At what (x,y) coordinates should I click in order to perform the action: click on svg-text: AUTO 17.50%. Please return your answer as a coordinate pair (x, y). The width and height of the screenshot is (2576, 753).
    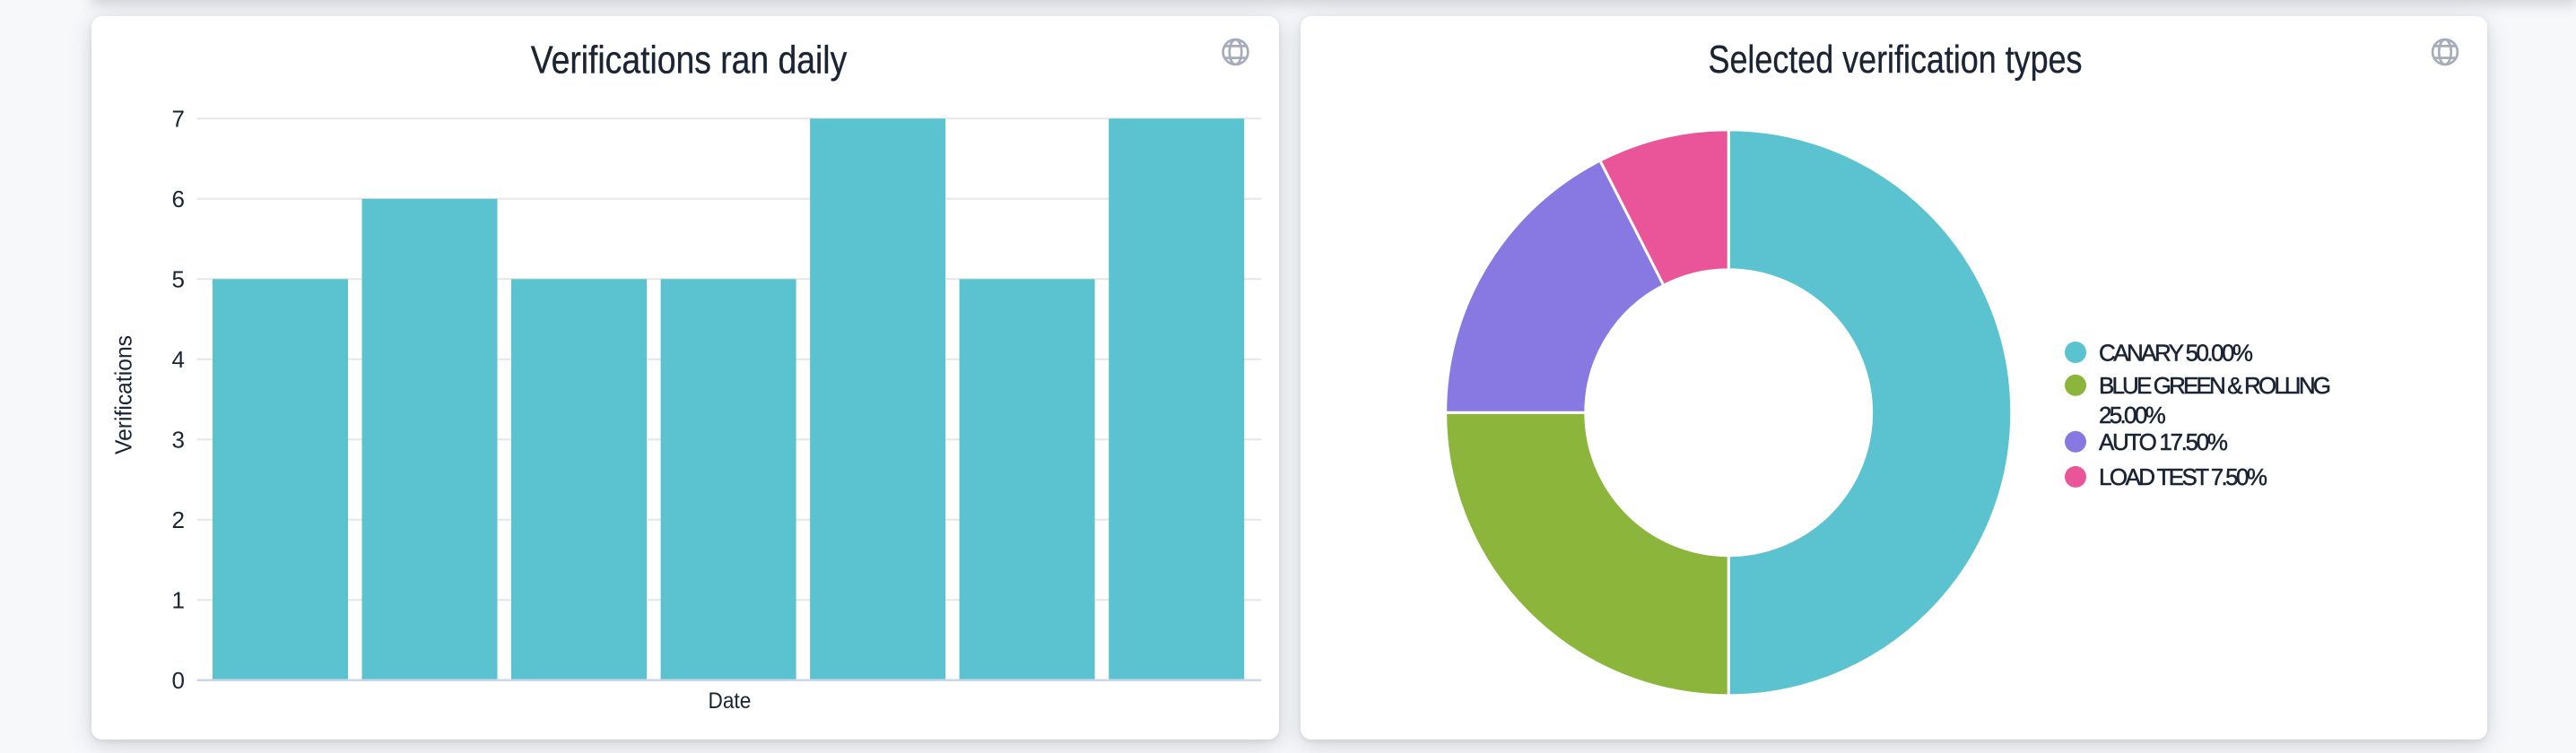
    Looking at the image, I should click on (2163, 441).